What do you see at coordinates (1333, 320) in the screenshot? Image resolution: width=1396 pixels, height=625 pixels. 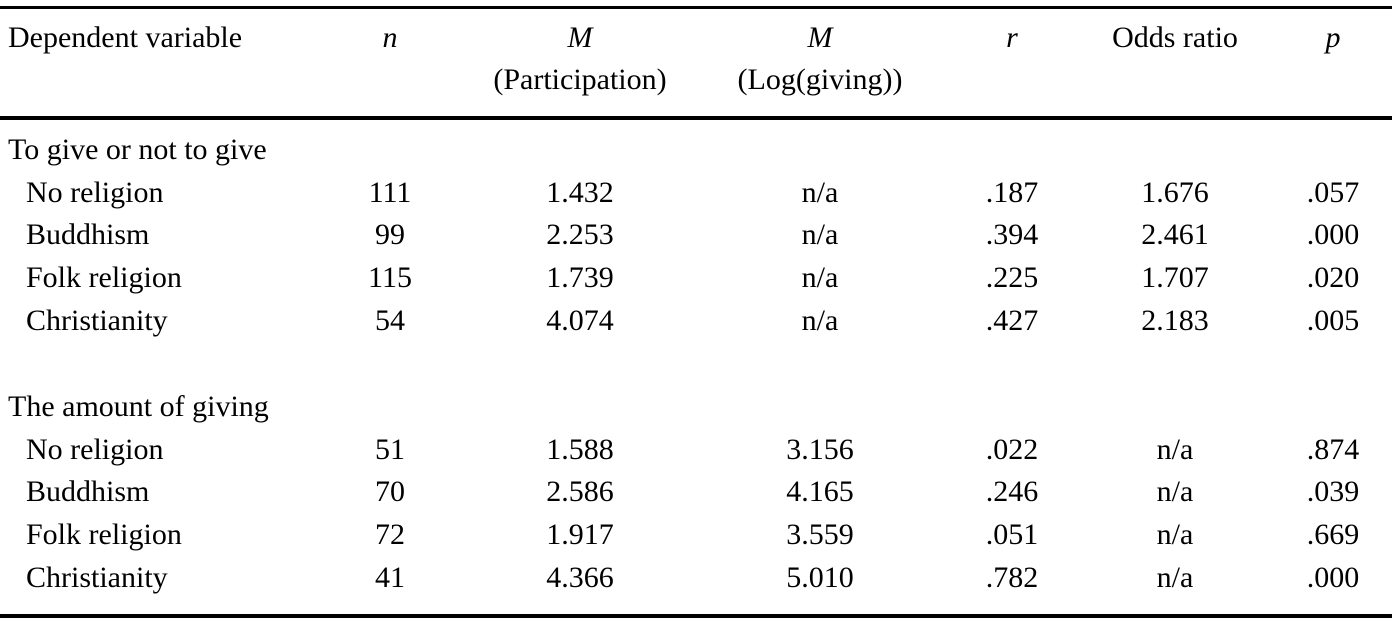 I see `cell: .005` at bounding box center [1333, 320].